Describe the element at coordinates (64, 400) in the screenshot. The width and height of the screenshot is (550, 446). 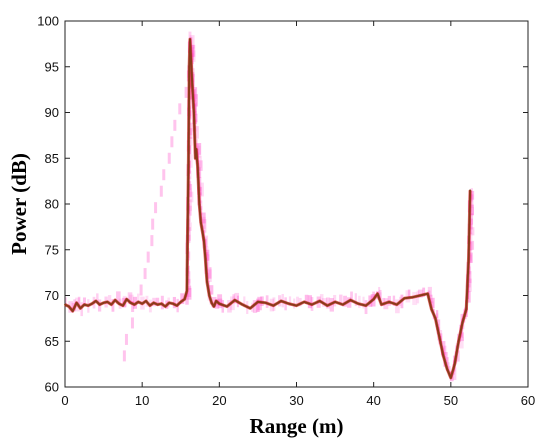
I see `x-tick-label: 0` at that location.